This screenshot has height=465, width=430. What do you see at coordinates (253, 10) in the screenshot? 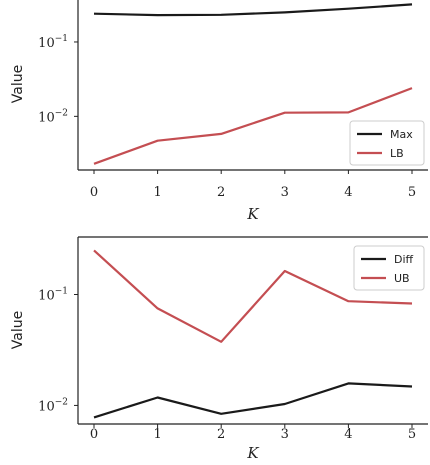
I see `series-line-max` at bounding box center [253, 10].